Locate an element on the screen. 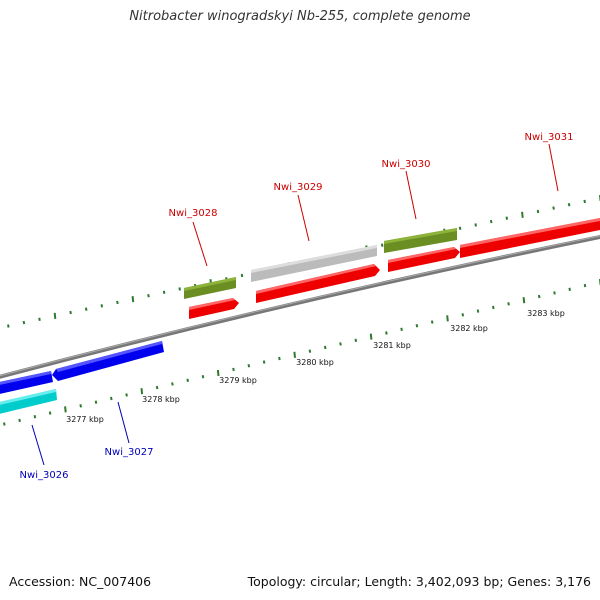 Image resolution: width=600 pixels, height=600 pixels. misc-feature-highlight is located at coordinates (314, 259).